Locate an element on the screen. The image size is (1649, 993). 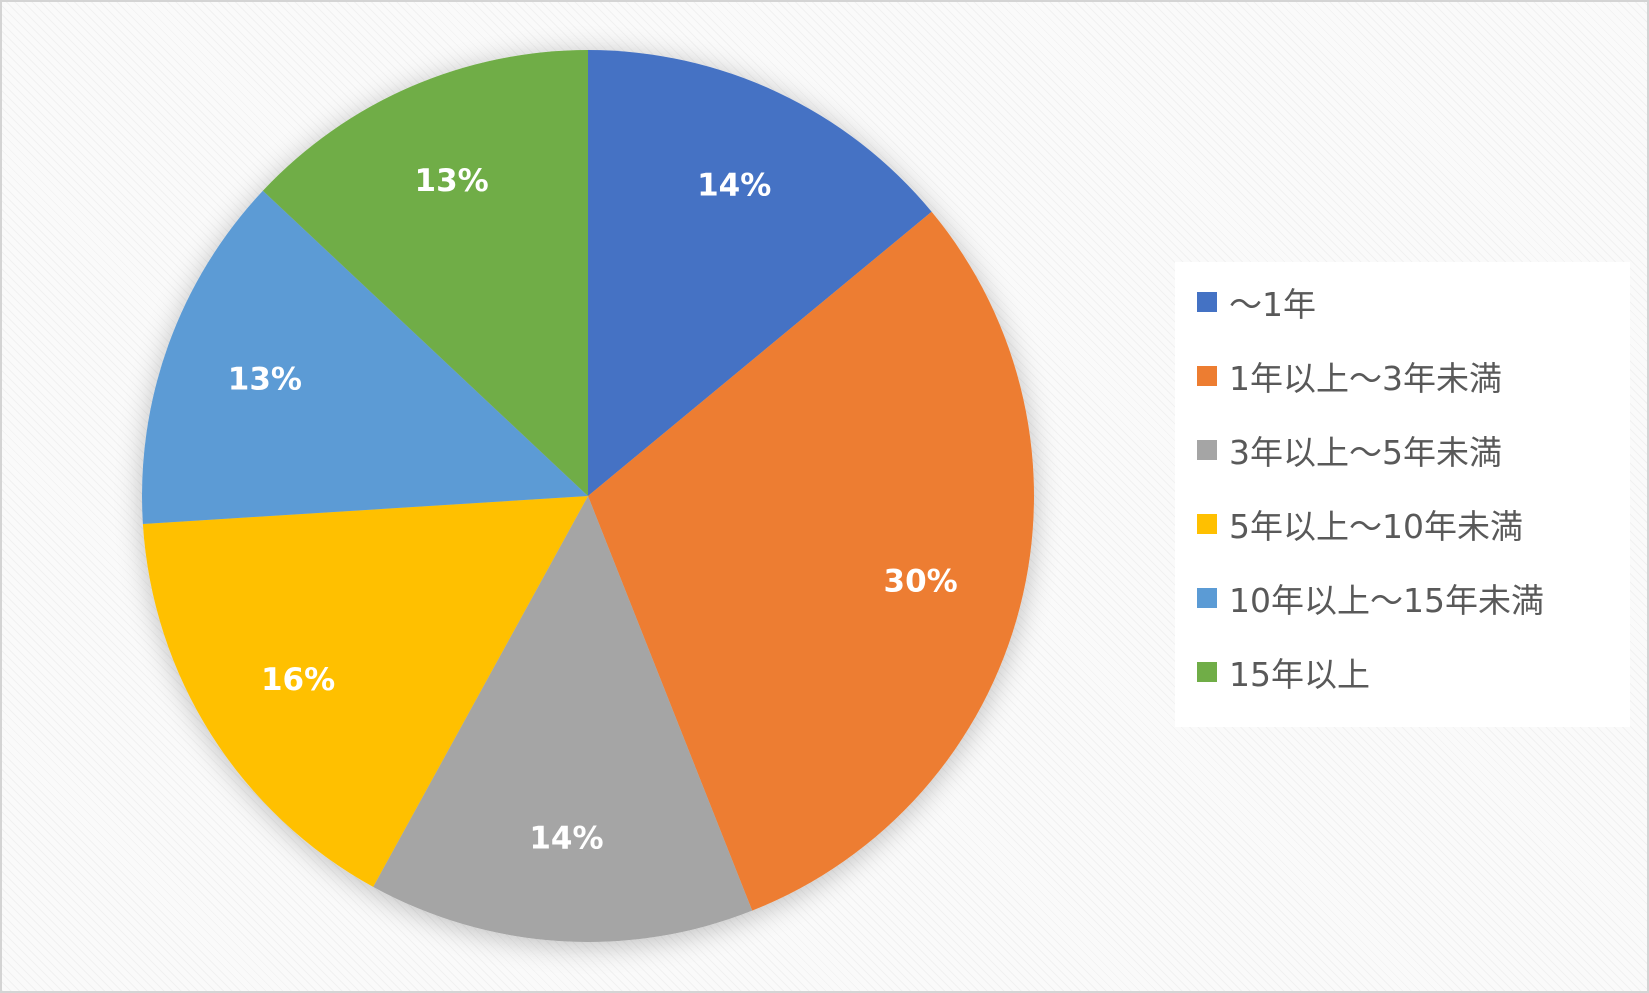
slice-value-label: 16% is located at coordinates (298, 680).